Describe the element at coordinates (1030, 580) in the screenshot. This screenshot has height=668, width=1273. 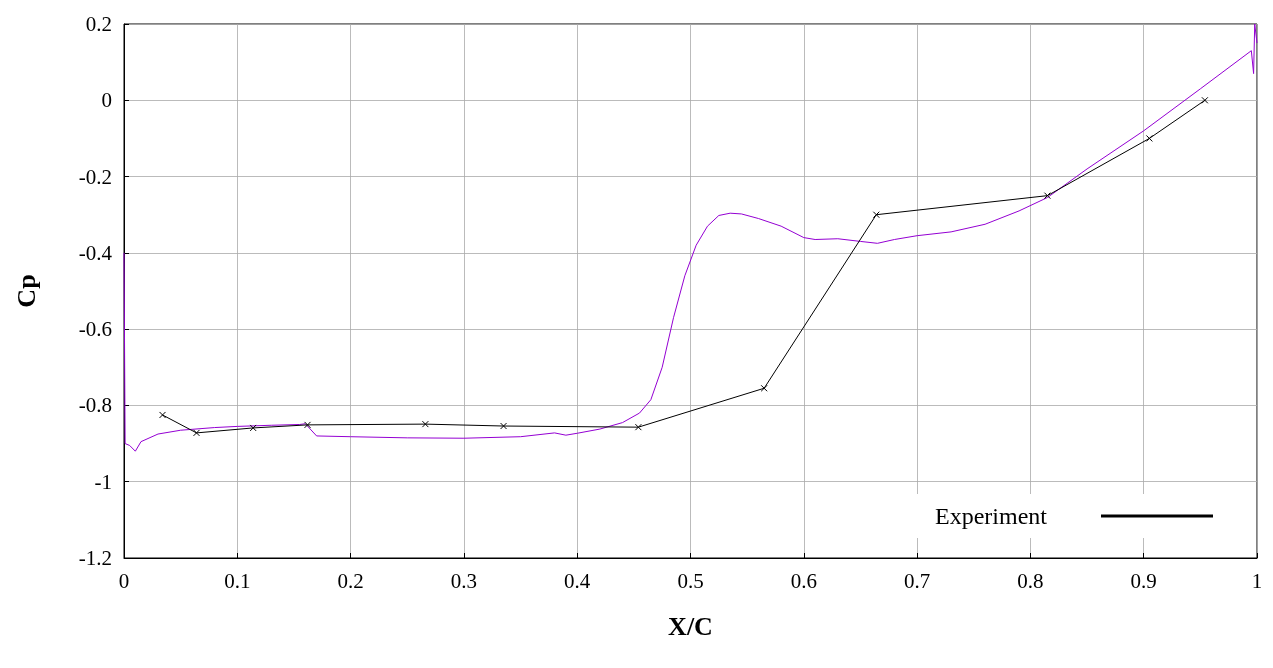
I see `x-tick-label: 0.8` at that location.